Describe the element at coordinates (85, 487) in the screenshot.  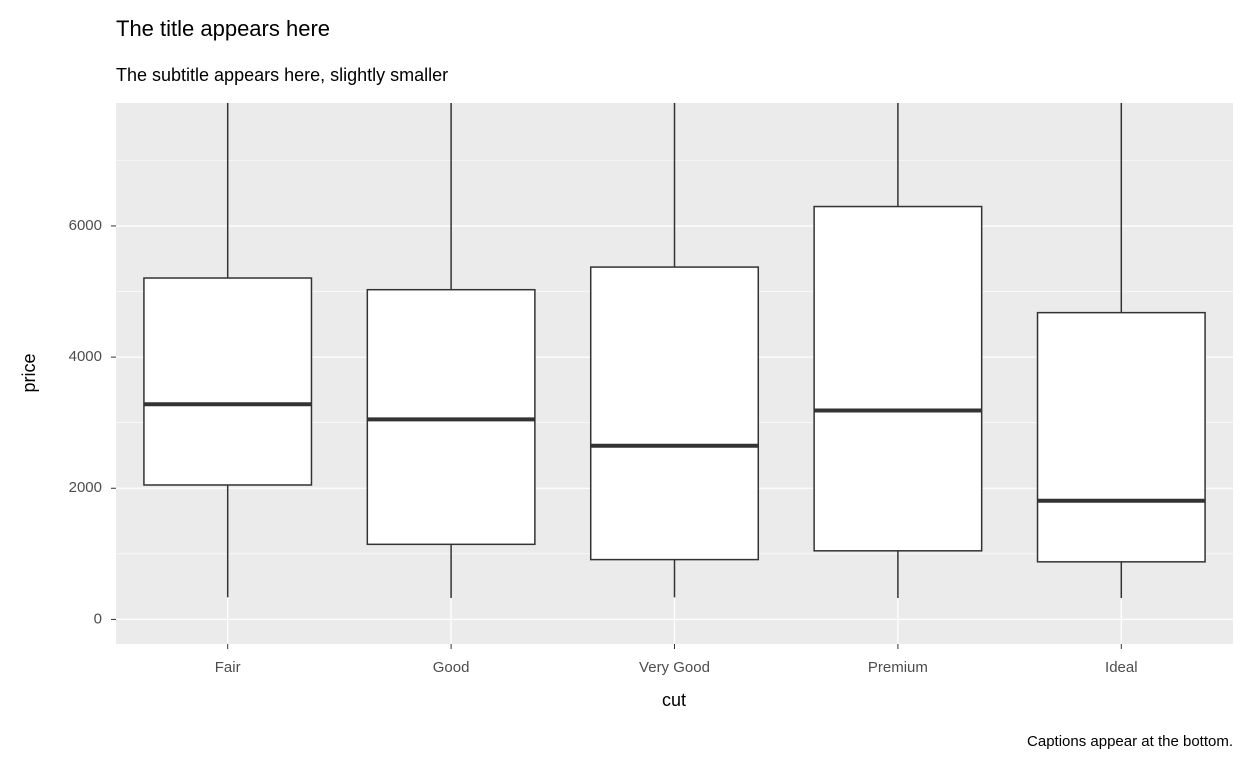
I see `y-tick-label: 2000` at that location.